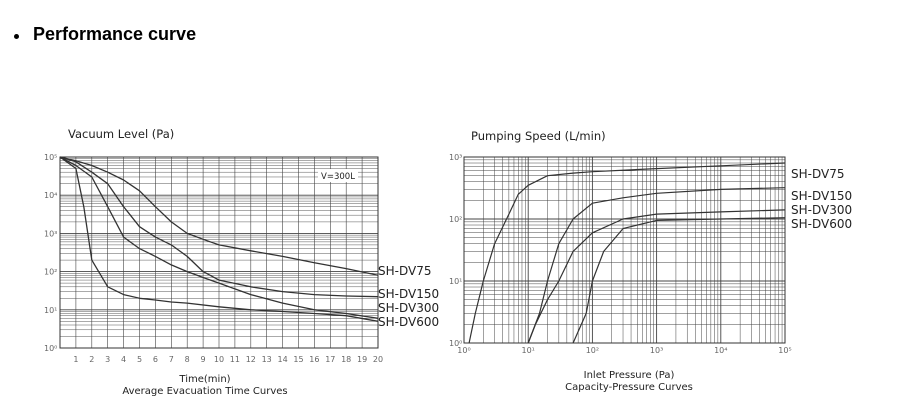 The width and height of the screenshot is (911, 416). I want to click on annotation-box, so click(338, 175).